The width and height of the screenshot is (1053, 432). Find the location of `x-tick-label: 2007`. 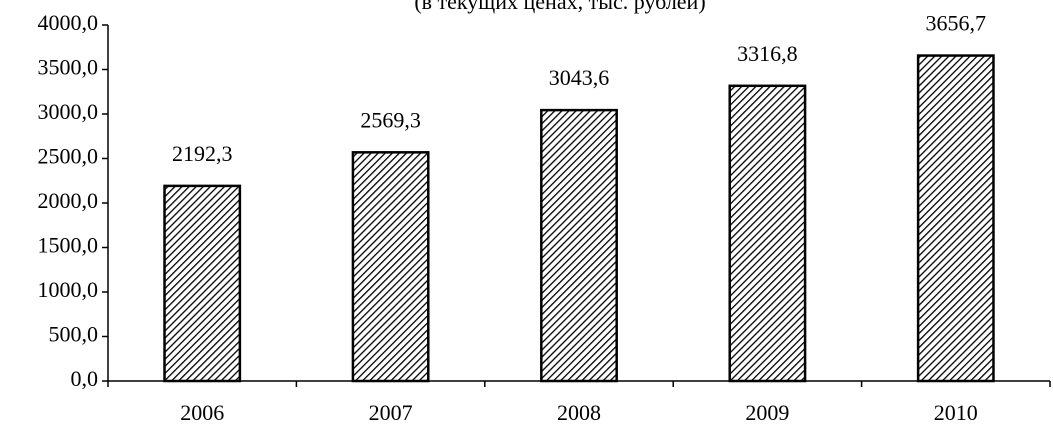

x-tick-label: 2007 is located at coordinates (391, 412).